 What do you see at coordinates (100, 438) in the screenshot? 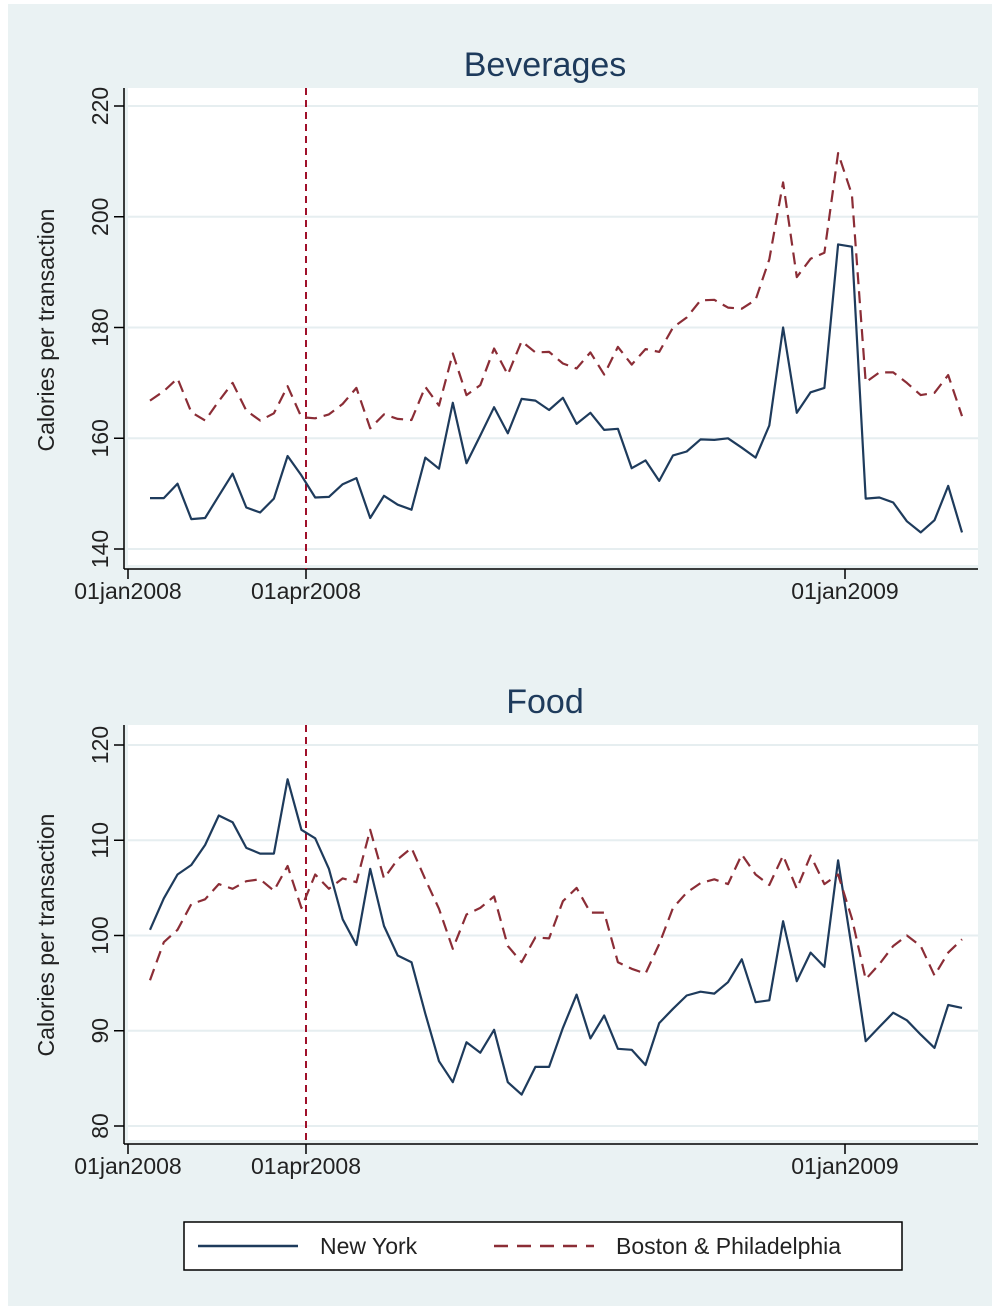
I see `y-tick-label: 160` at bounding box center [100, 438].